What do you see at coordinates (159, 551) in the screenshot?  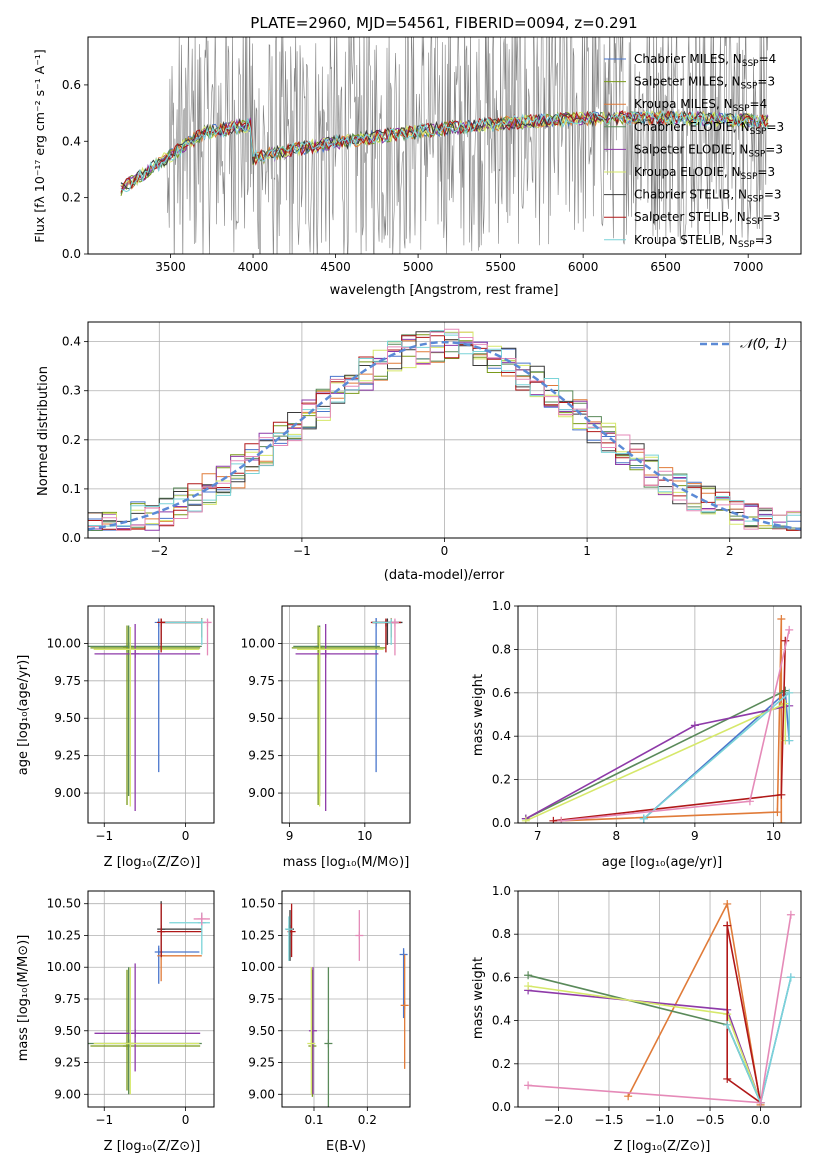 I see `x-tick-label: −2` at bounding box center [159, 551].